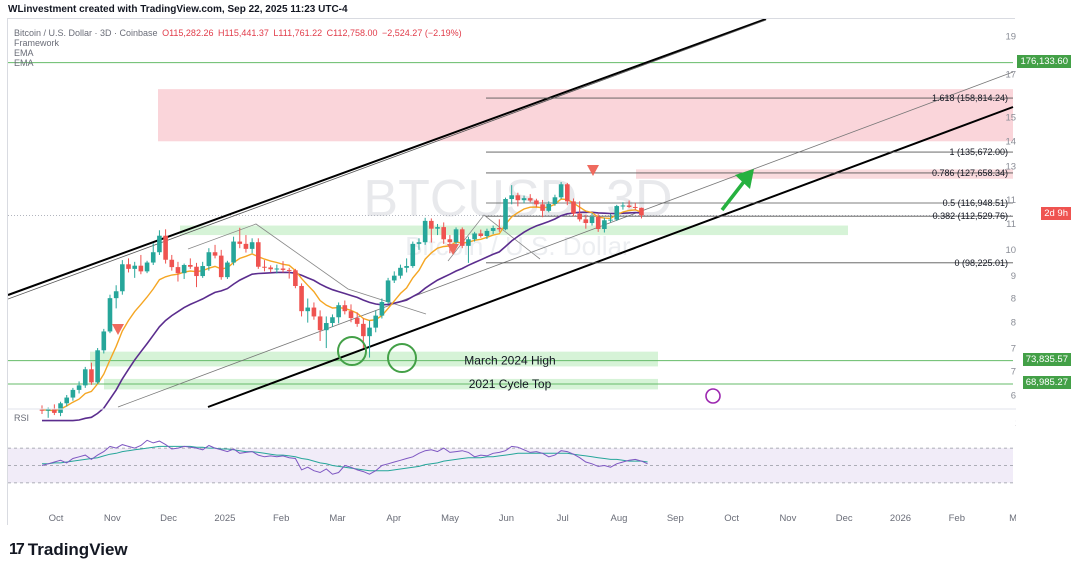  Describe the element at coordinates (188, 33) in the screenshot. I see `legend-open: O115,282.26` at that location.